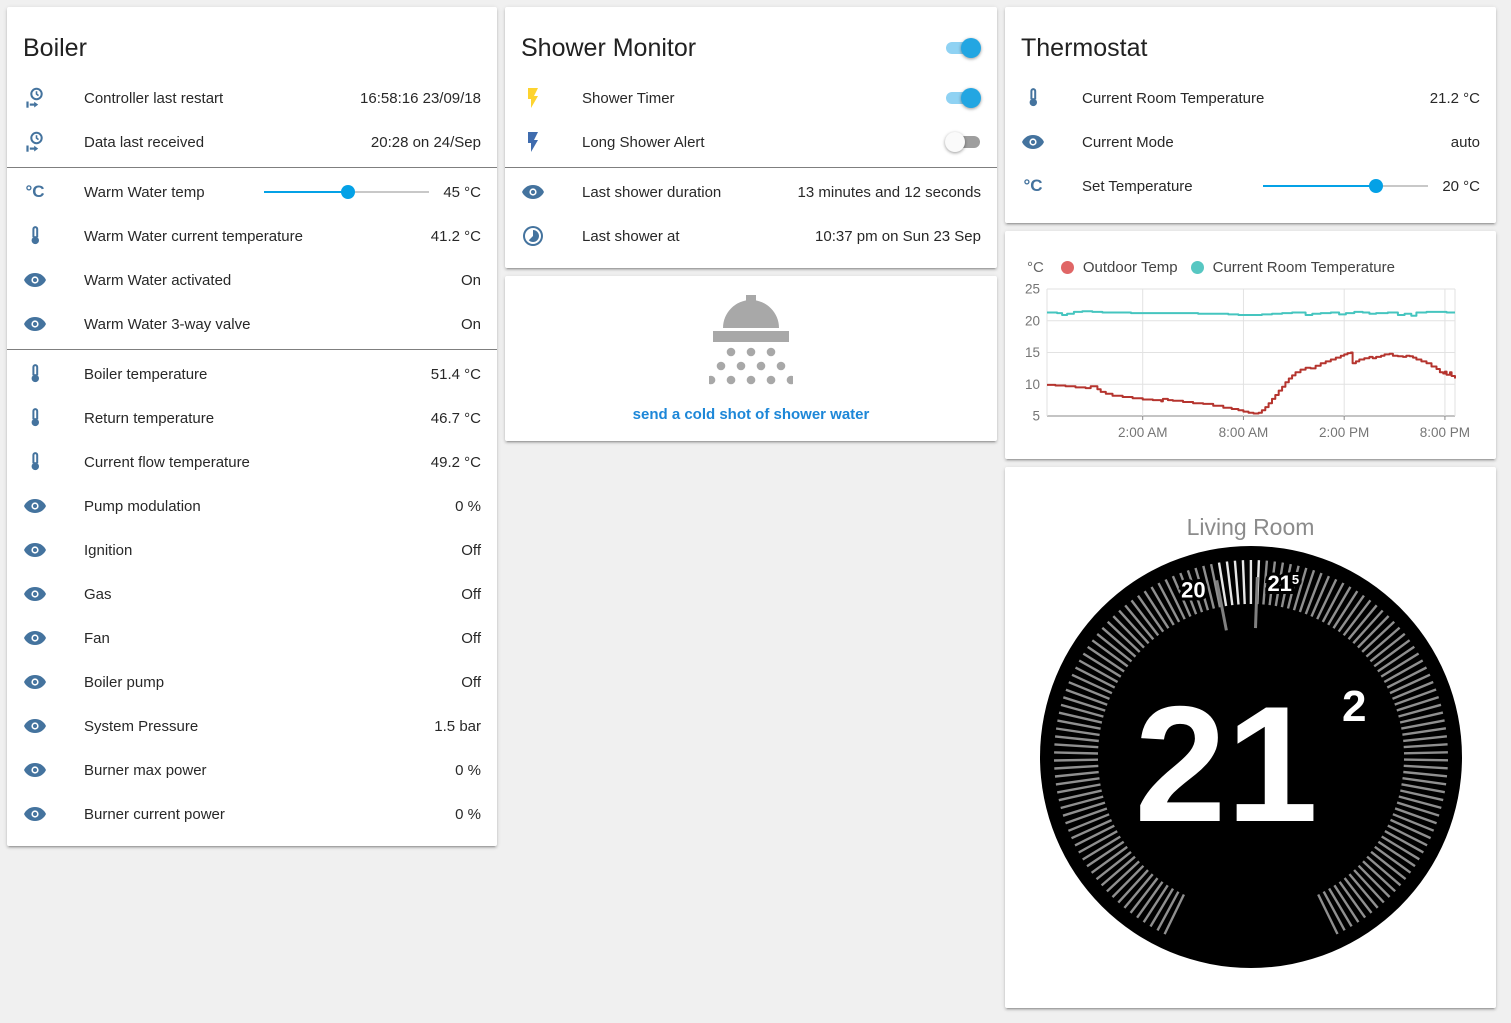  Describe the element at coordinates (963, 98) in the screenshot. I see `shower-timer-toggle` at that location.